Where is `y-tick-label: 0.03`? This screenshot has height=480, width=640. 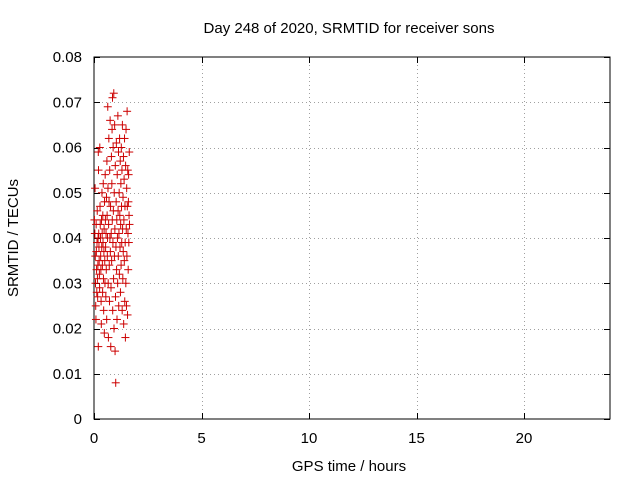
y-tick-label: 0.03 is located at coordinates (67, 283).